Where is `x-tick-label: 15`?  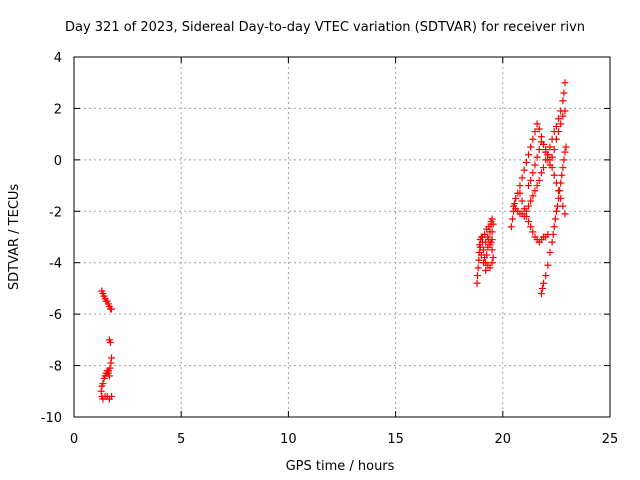 x-tick-label: 15 is located at coordinates (395, 439).